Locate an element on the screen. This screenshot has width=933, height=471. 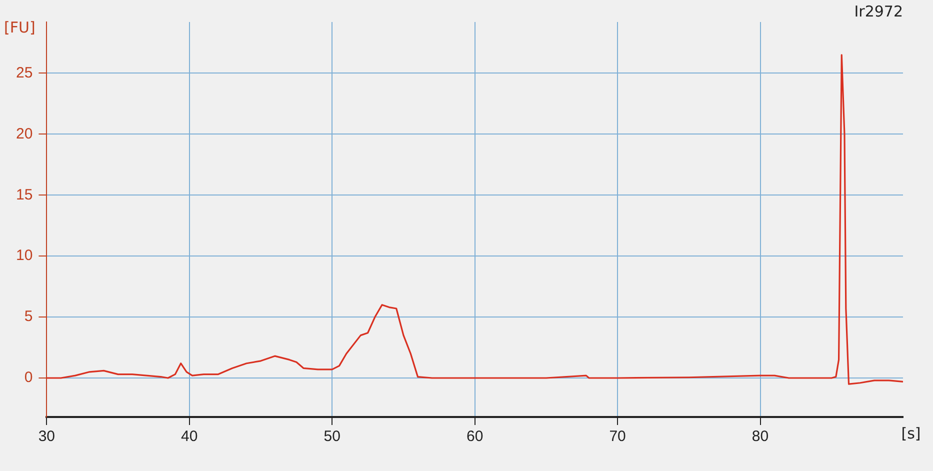
y-tick-label: 20 is located at coordinates (24, 133).